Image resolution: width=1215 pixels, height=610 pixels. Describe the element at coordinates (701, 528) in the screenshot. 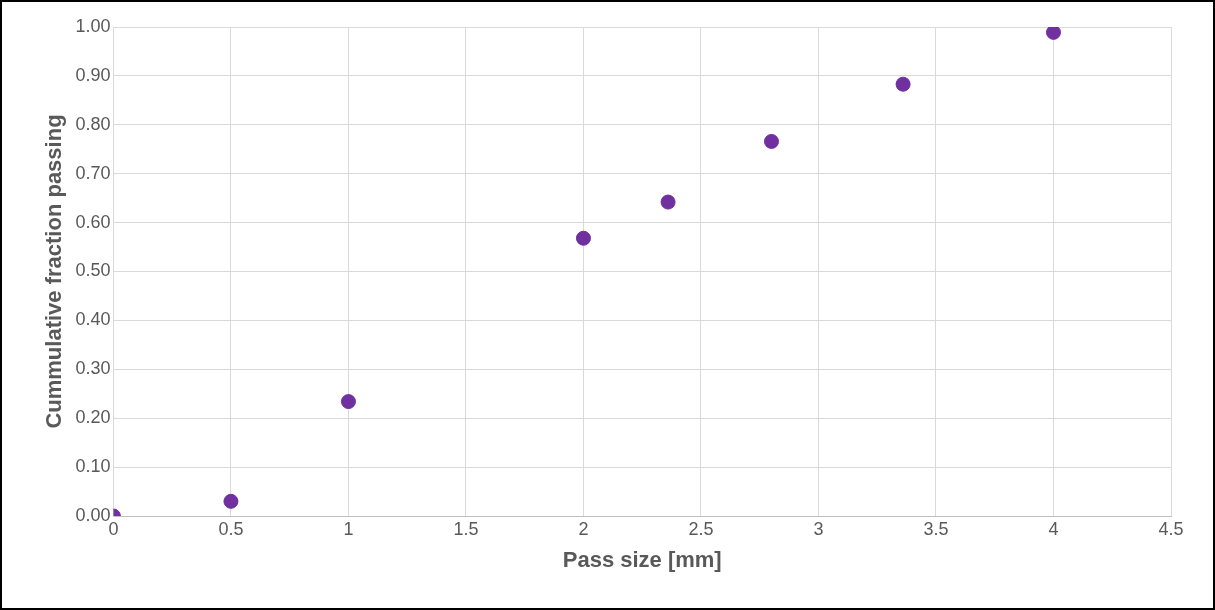

I see `x-tick-label: 2.5` at that location.